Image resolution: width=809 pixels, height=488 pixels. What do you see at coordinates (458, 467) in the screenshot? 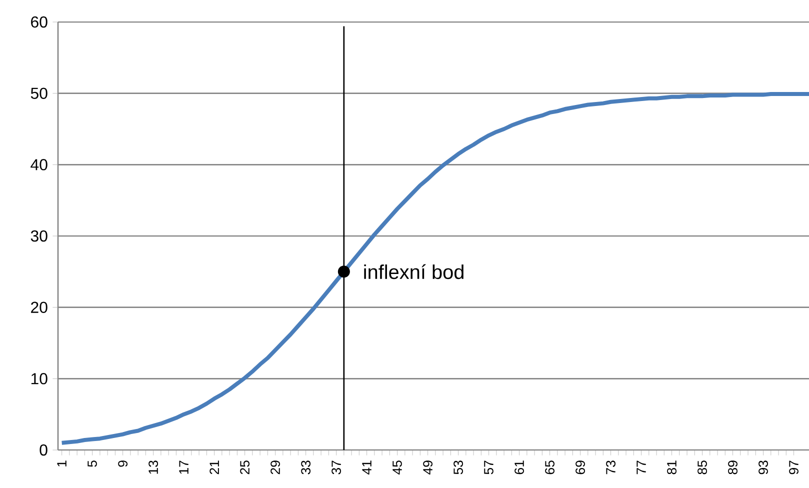
I see `x-tick-label: 53` at bounding box center [458, 467].